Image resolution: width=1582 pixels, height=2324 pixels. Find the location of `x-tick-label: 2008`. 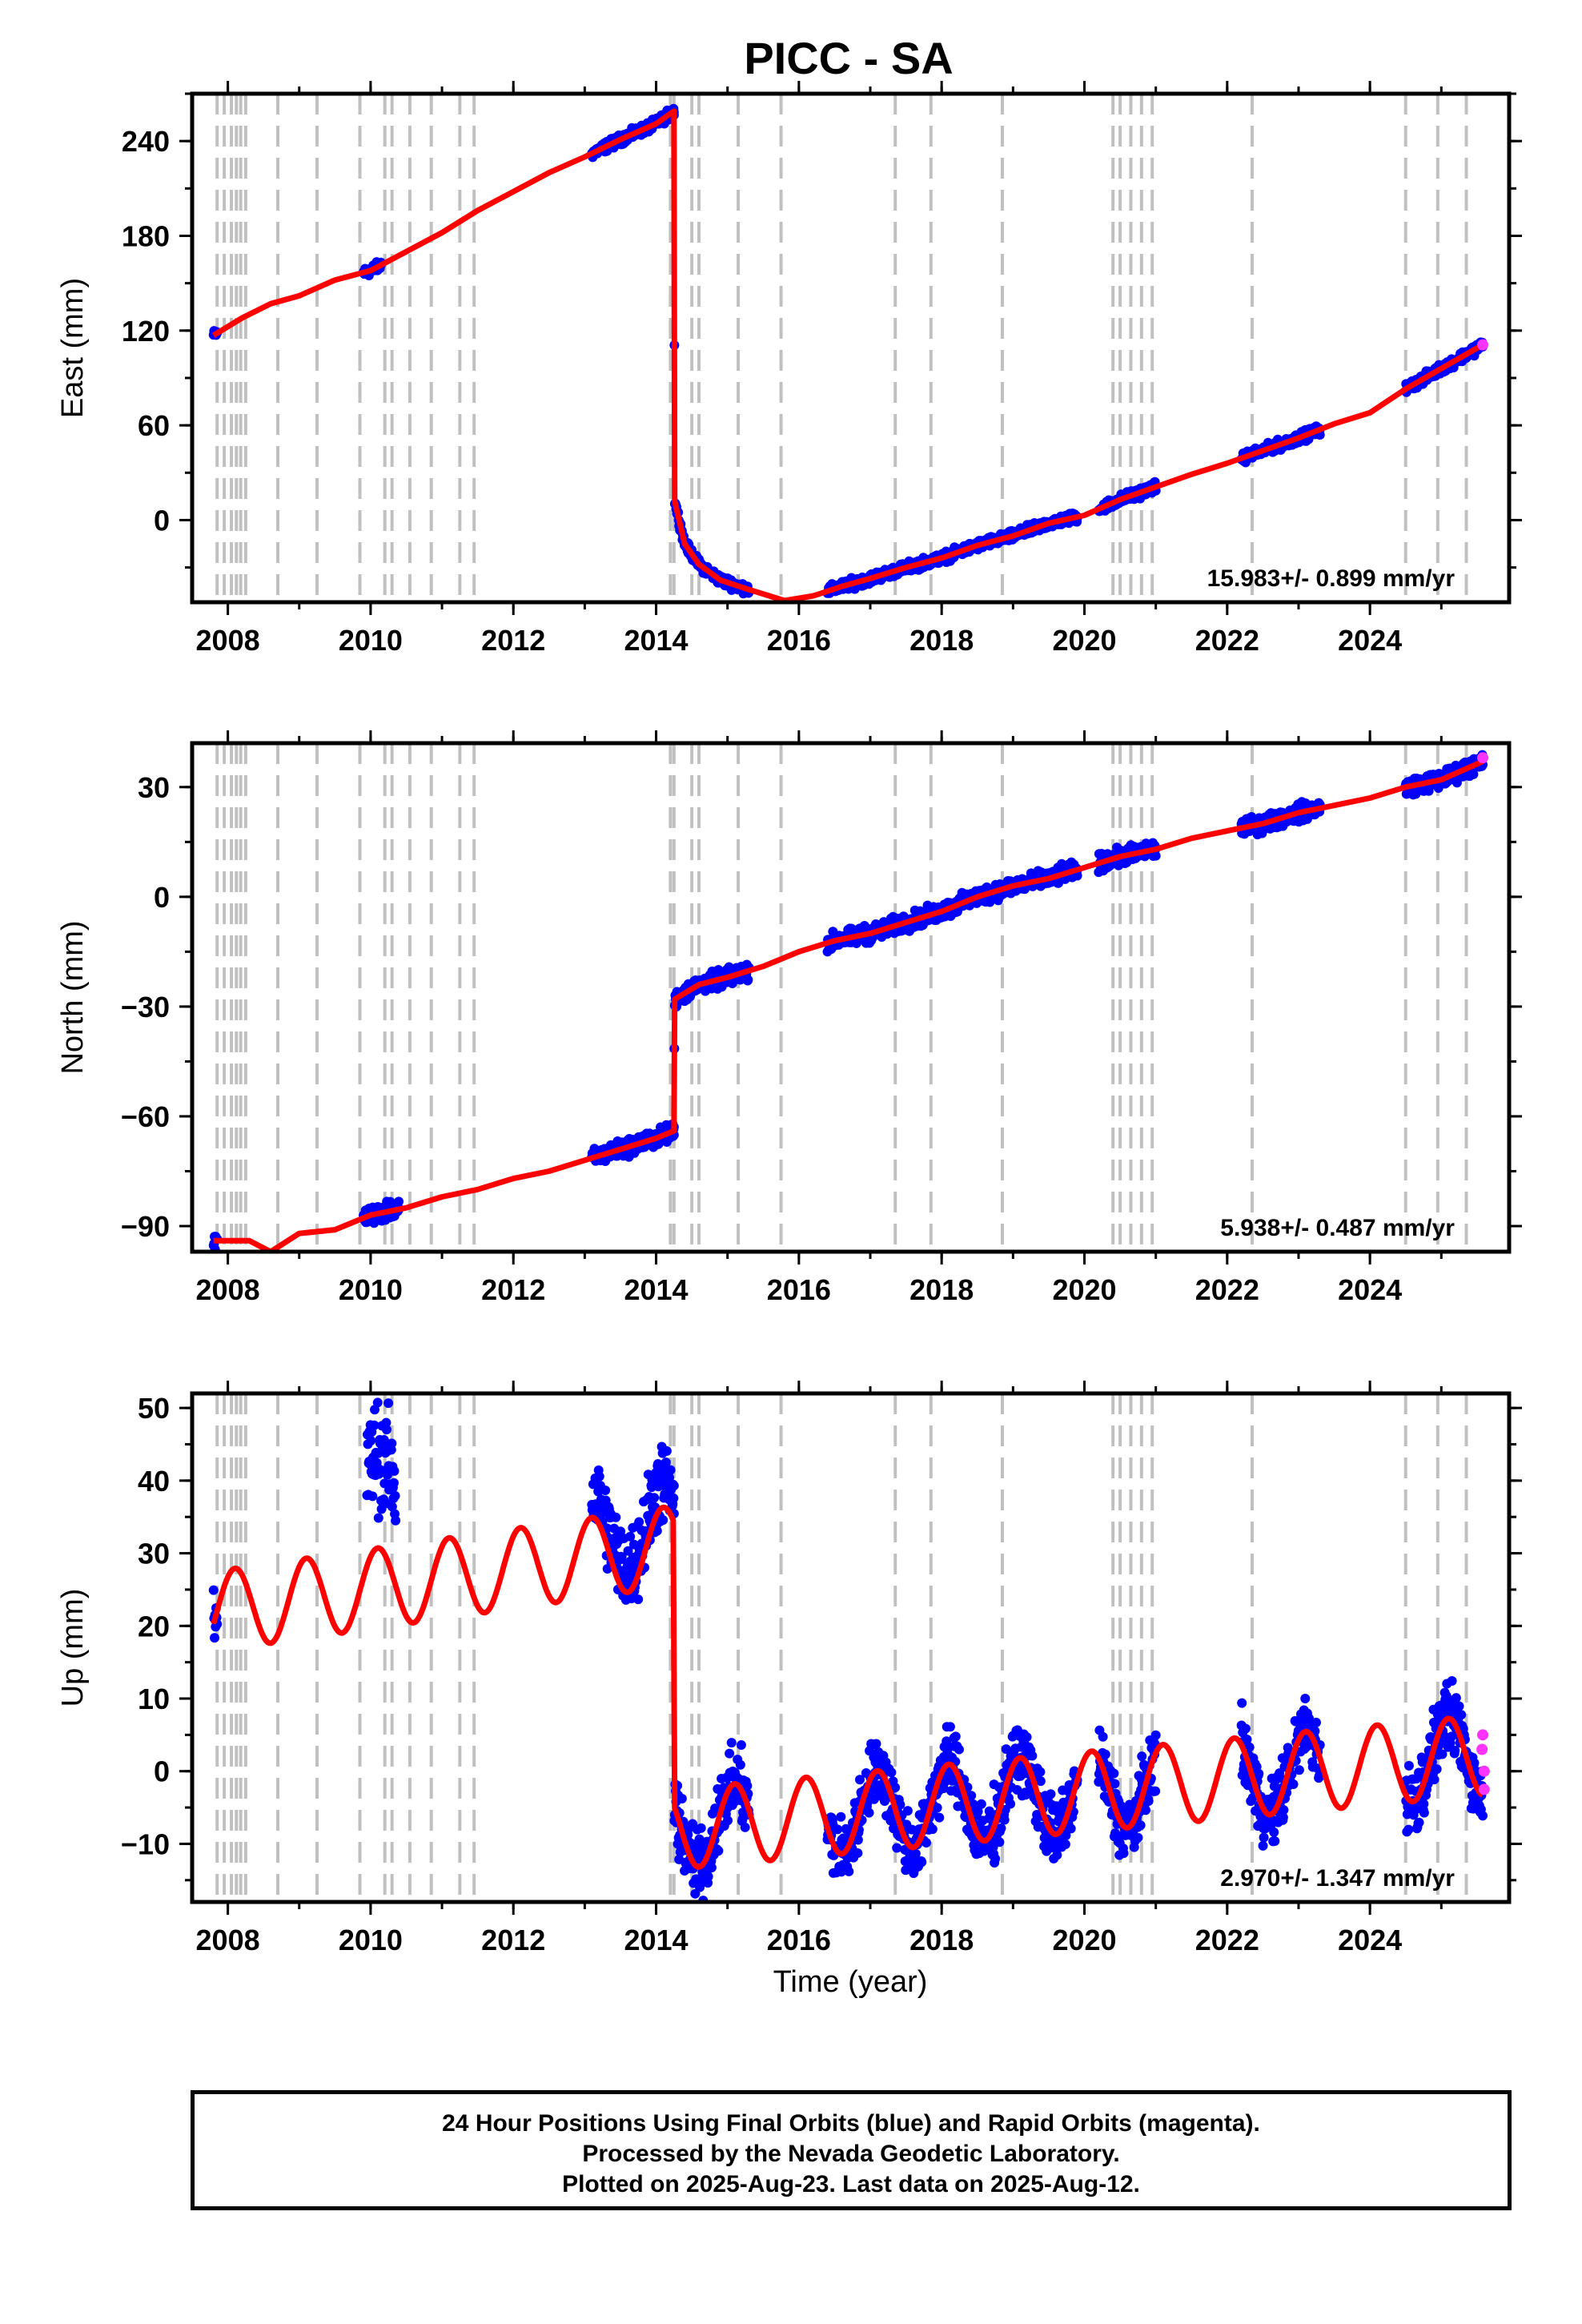

x-tick-label: 2008 is located at coordinates (228, 640).